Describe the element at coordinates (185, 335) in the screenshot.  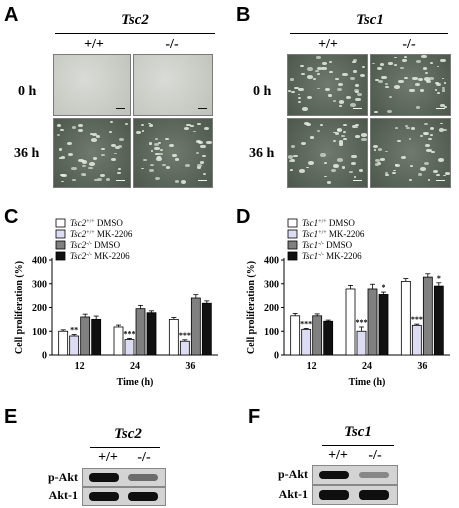
I see `significance-marker: ***` at that location.